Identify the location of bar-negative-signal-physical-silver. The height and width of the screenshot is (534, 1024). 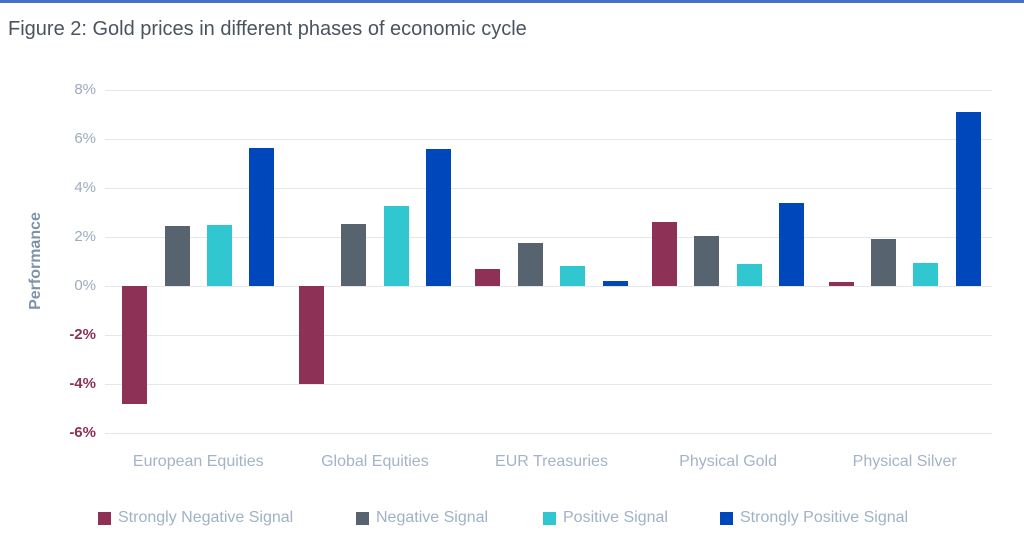
(883, 262).